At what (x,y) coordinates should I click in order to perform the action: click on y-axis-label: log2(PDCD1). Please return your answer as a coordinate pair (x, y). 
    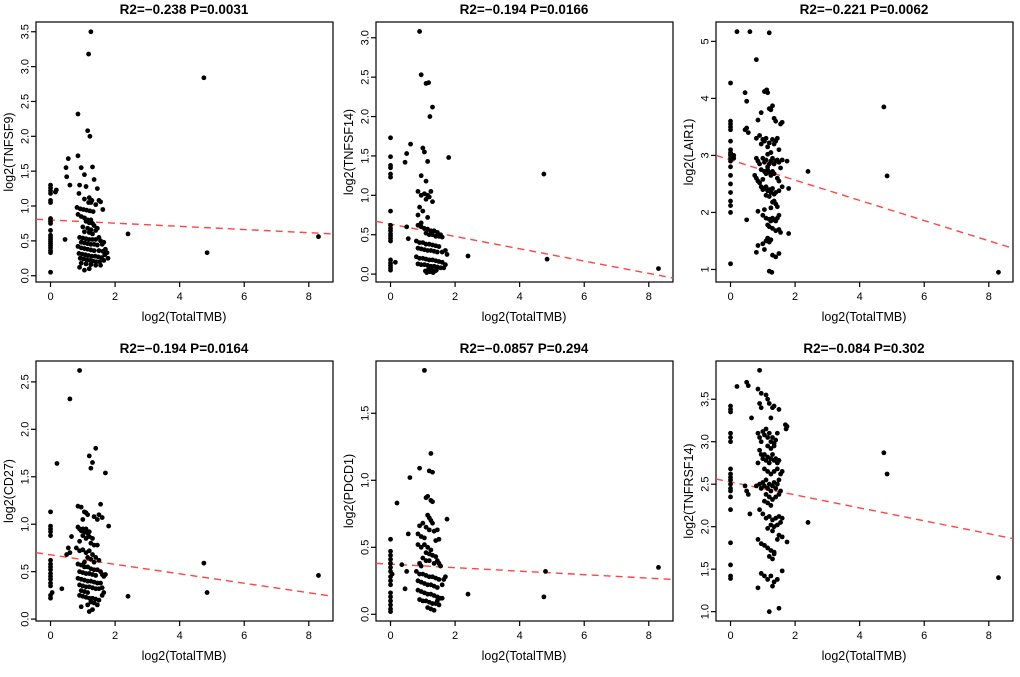
    Looking at the image, I should click on (349, 491).